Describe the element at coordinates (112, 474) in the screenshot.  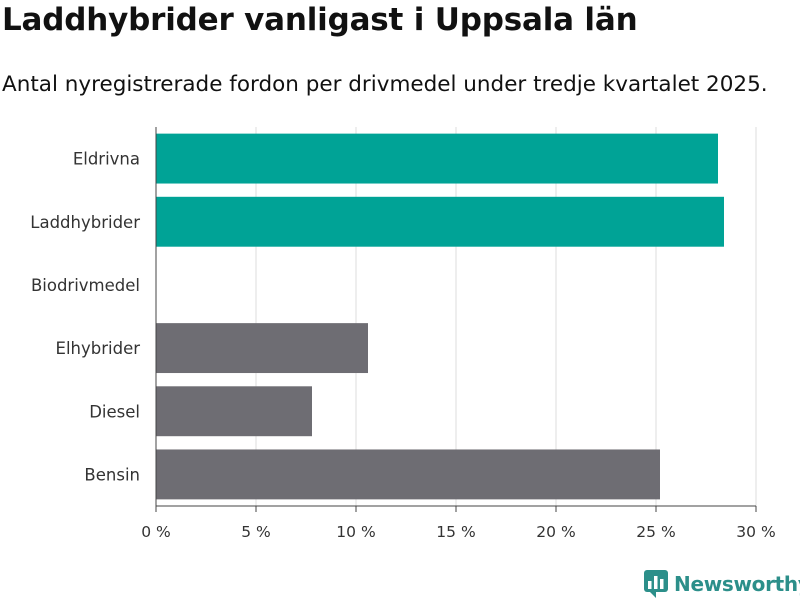
I see `category-label: Bensin` at that location.